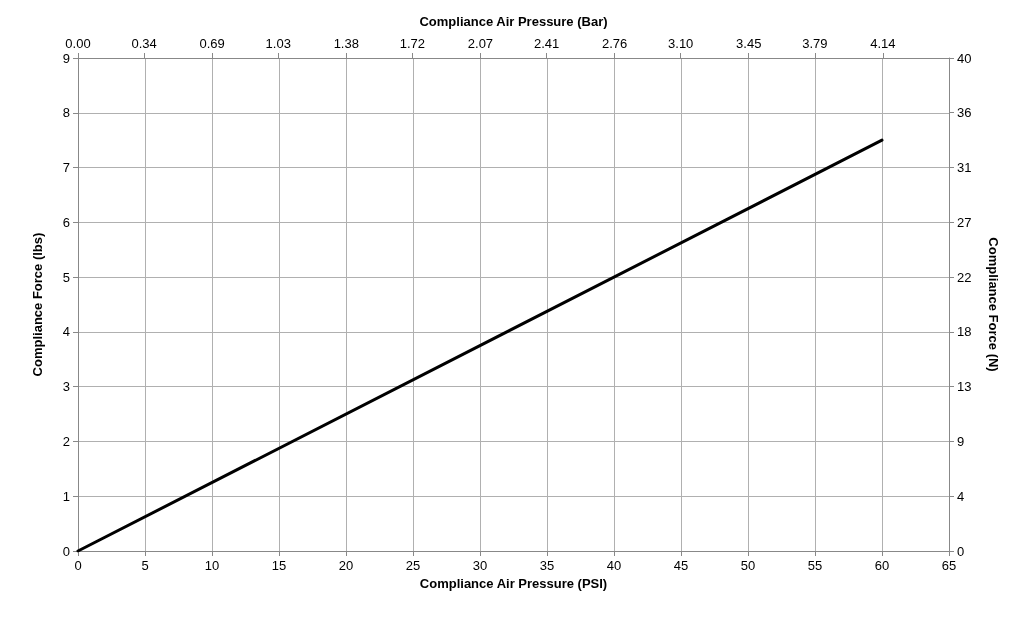 This screenshot has width=1017, height=621. I want to click on x-axis-title: Compliance Air Pressure (PSI), so click(513, 583).